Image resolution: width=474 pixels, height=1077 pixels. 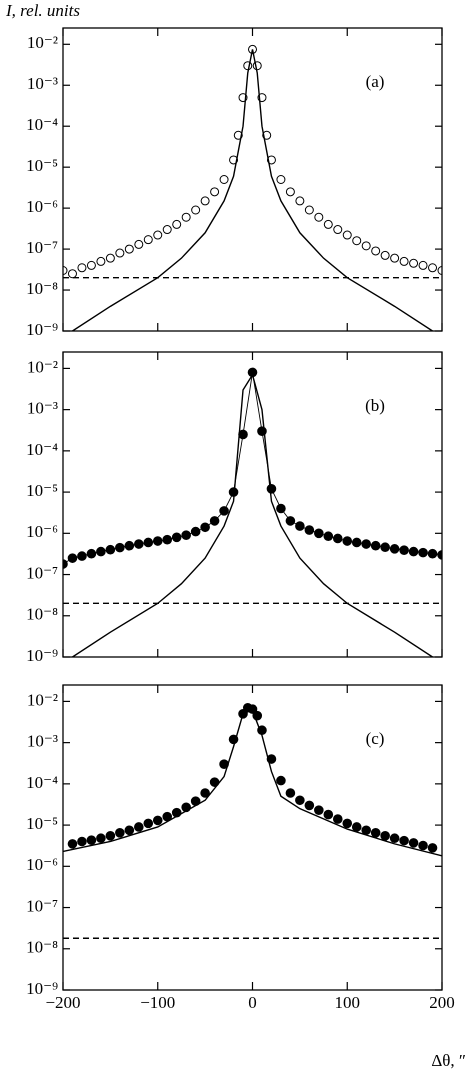 What do you see at coordinates (157, 1002) in the screenshot?
I see `x-tick-label: −100` at bounding box center [157, 1002].